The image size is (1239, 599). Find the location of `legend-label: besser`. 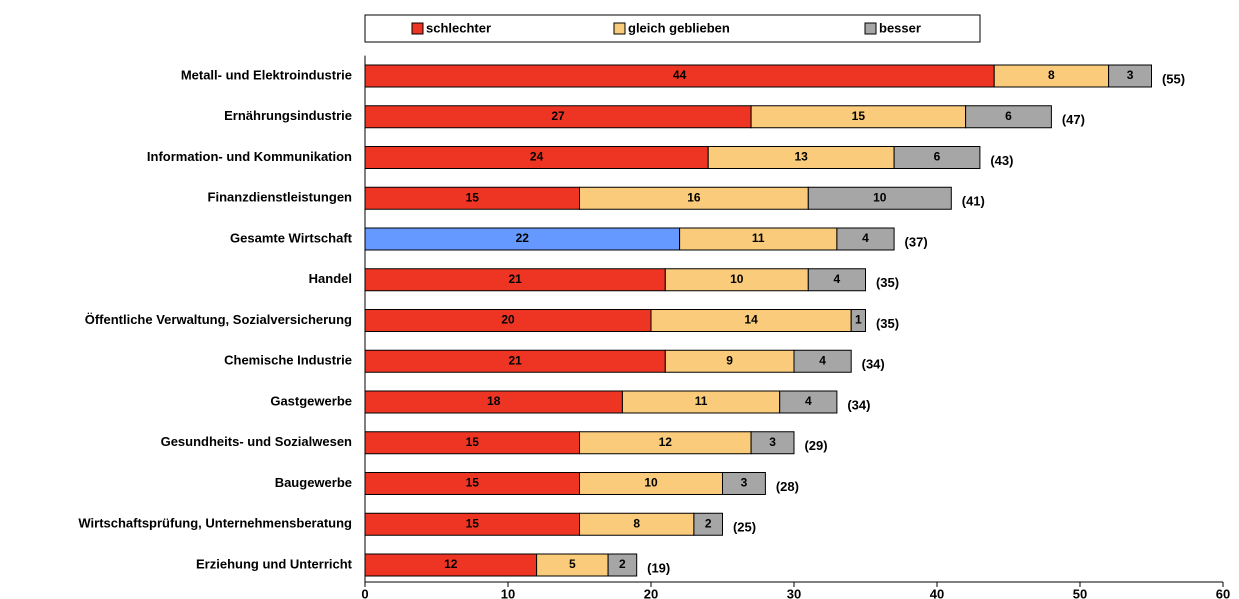

legend-label: besser is located at coordinates (900, 27).